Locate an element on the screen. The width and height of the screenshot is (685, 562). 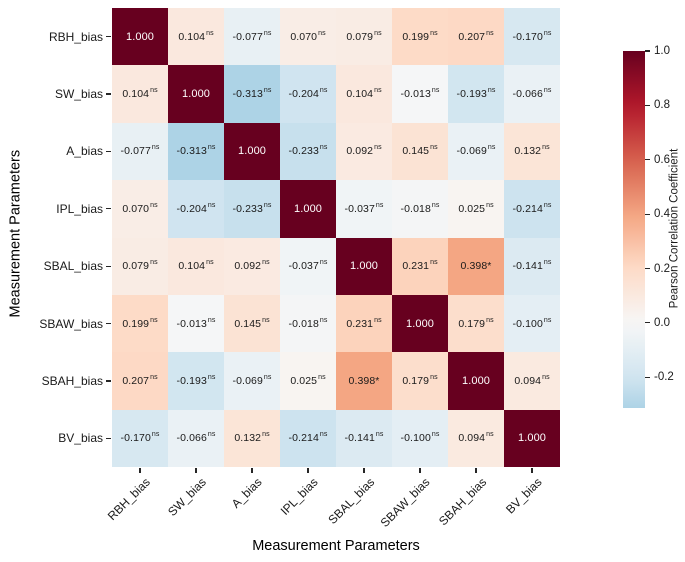
x-tick-label: RBH_bias is located at coordinates (128, 499).